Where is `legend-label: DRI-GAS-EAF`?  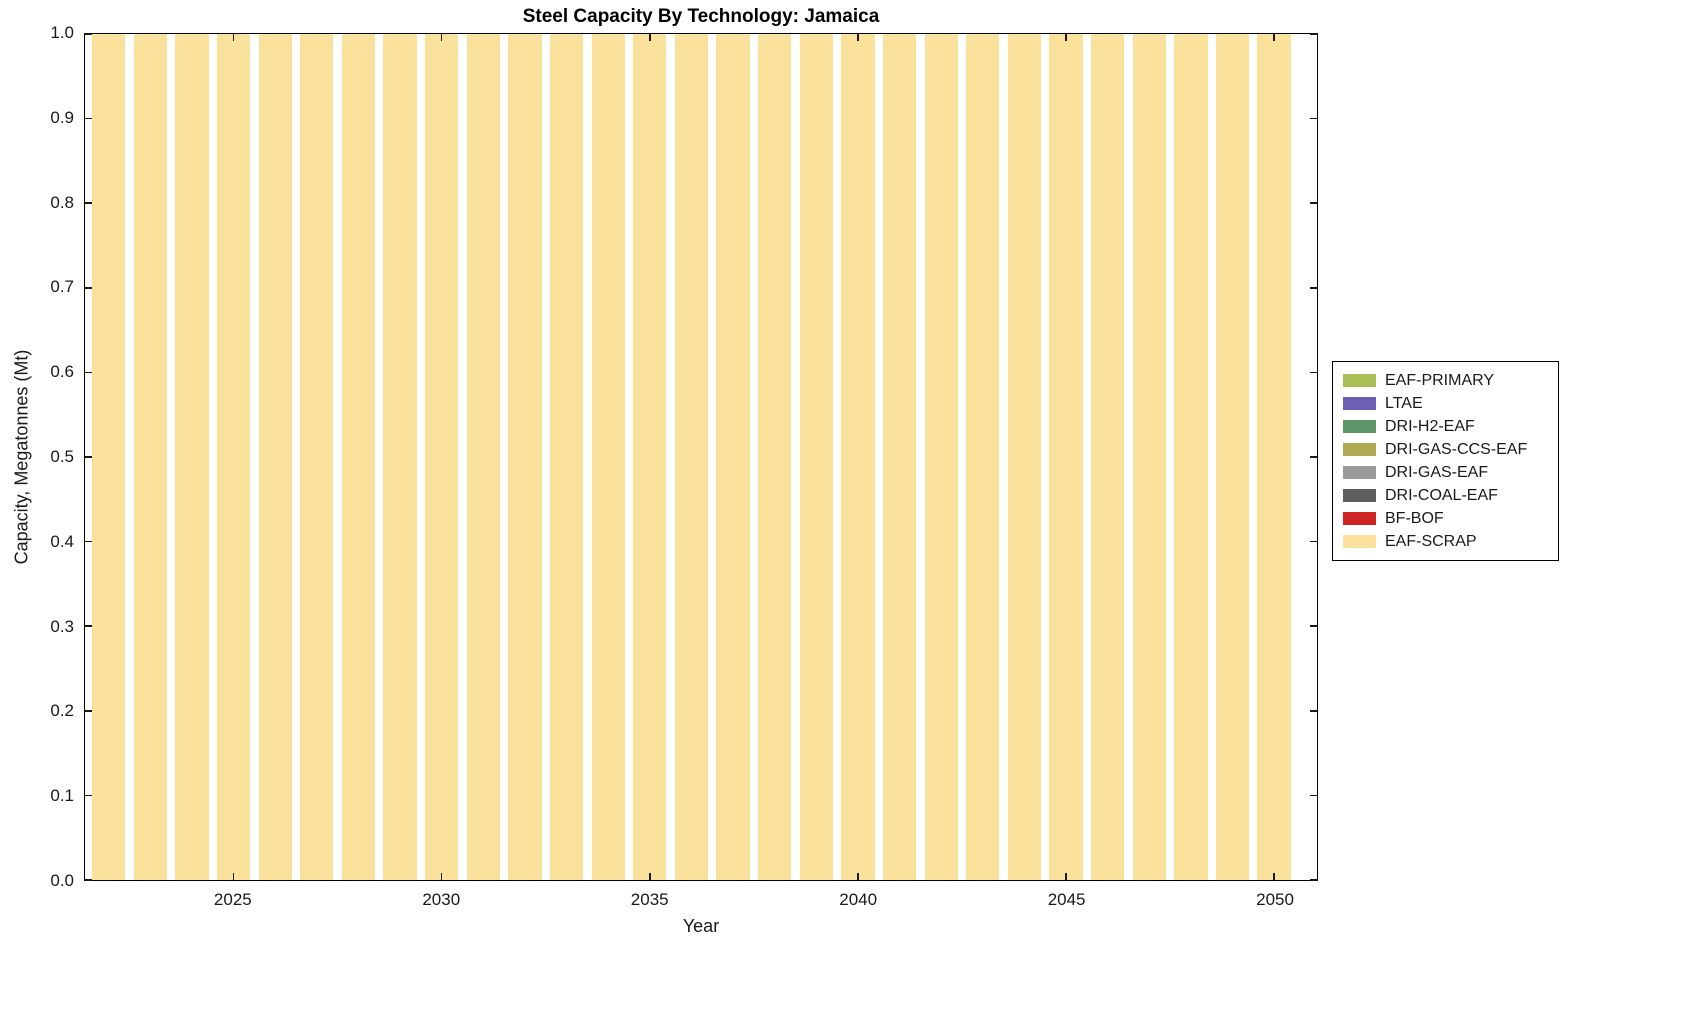
legend-label: DRI-GAS-EAF is located at coordinates (1437, 472).